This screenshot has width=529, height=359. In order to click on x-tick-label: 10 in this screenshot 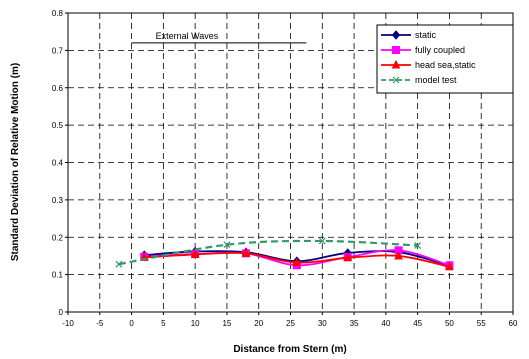, I will do `click(195, 323)`.